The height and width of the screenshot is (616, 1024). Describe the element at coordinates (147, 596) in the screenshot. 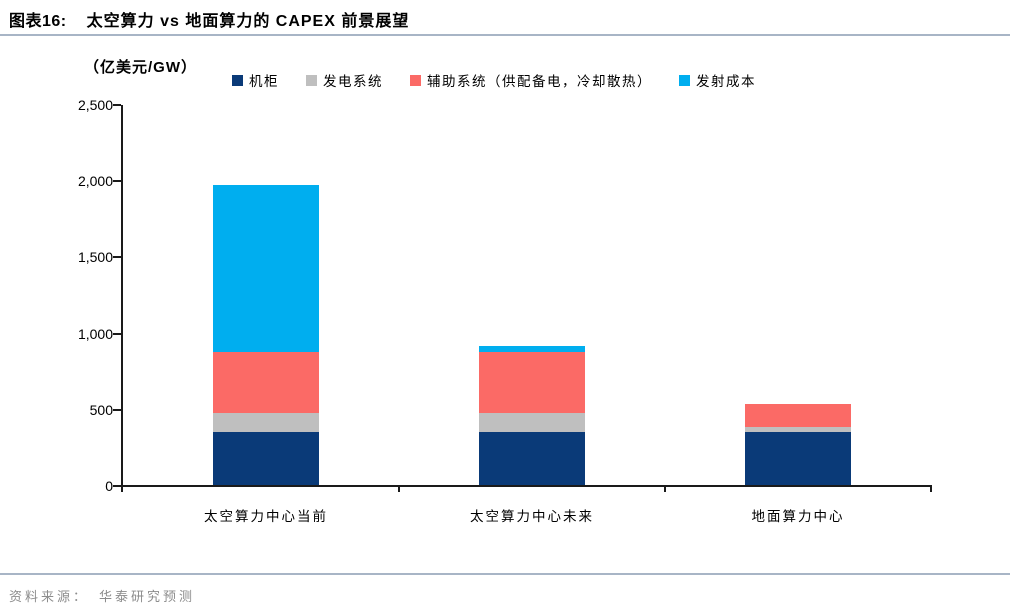

I see `source-text: 华泰研究预测` at that location.